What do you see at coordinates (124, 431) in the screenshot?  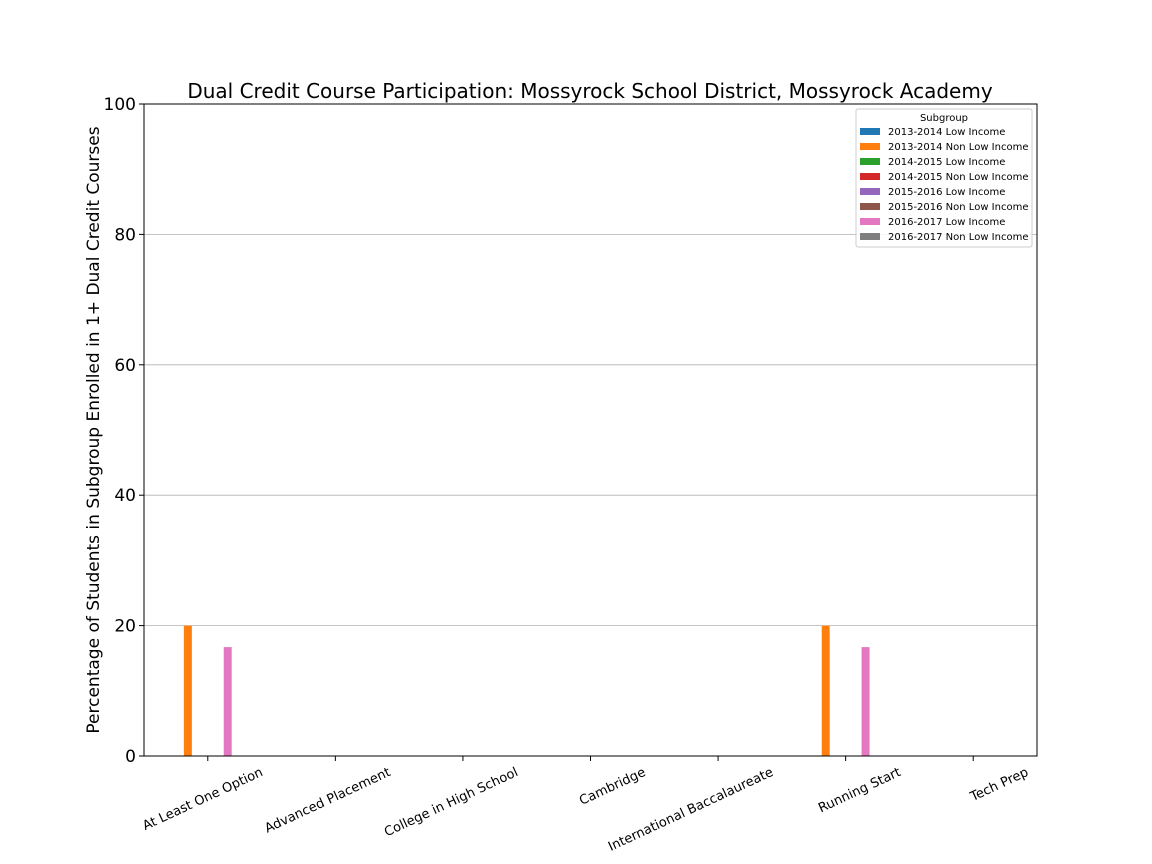 I see `y-axis: 0 20 40 60 80 100` at bounding box center [124, 431].